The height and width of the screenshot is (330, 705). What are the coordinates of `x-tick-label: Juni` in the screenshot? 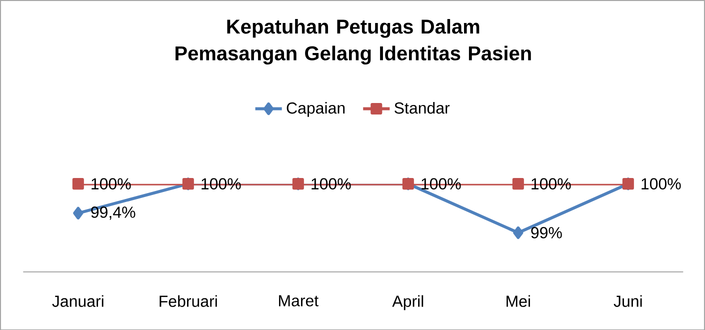 It's located at (628, 301).